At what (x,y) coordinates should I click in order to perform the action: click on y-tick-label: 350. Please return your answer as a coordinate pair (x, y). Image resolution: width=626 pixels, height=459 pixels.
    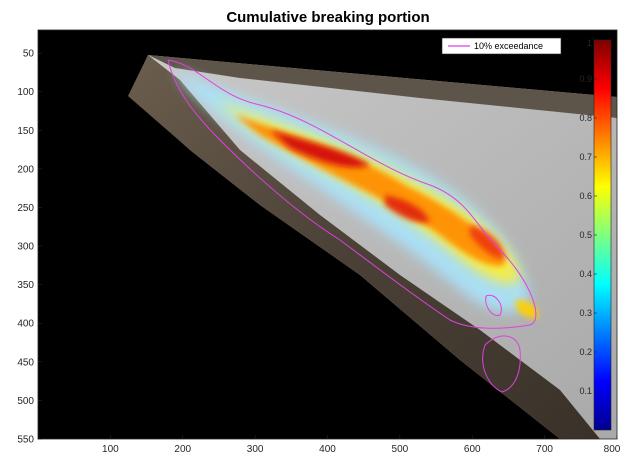
    Looking at the image, I should click on (25, 285).